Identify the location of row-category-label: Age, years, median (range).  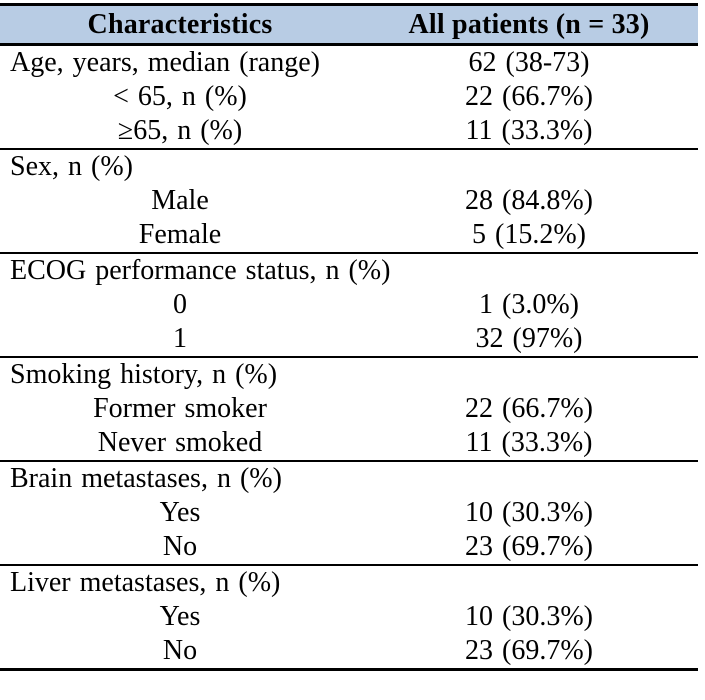
(165, 62).